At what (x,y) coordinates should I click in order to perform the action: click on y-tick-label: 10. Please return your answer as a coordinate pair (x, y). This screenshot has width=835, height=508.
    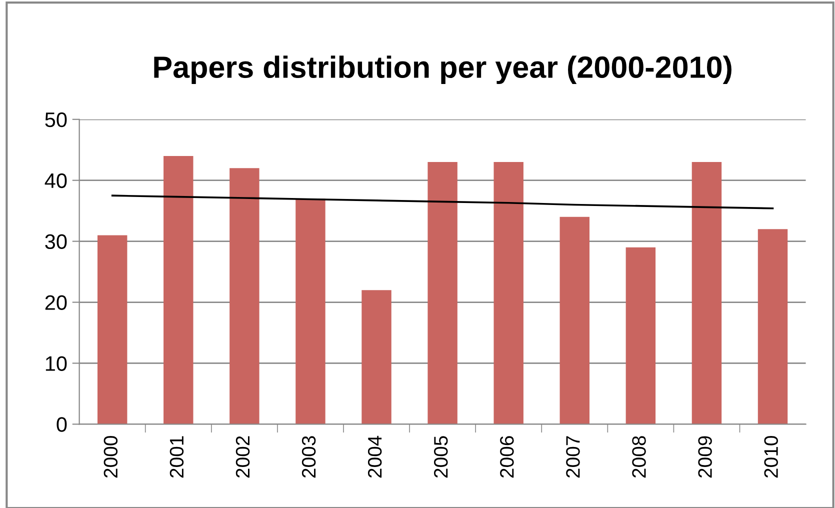
    Looking at the image, I should click on (56, 363).